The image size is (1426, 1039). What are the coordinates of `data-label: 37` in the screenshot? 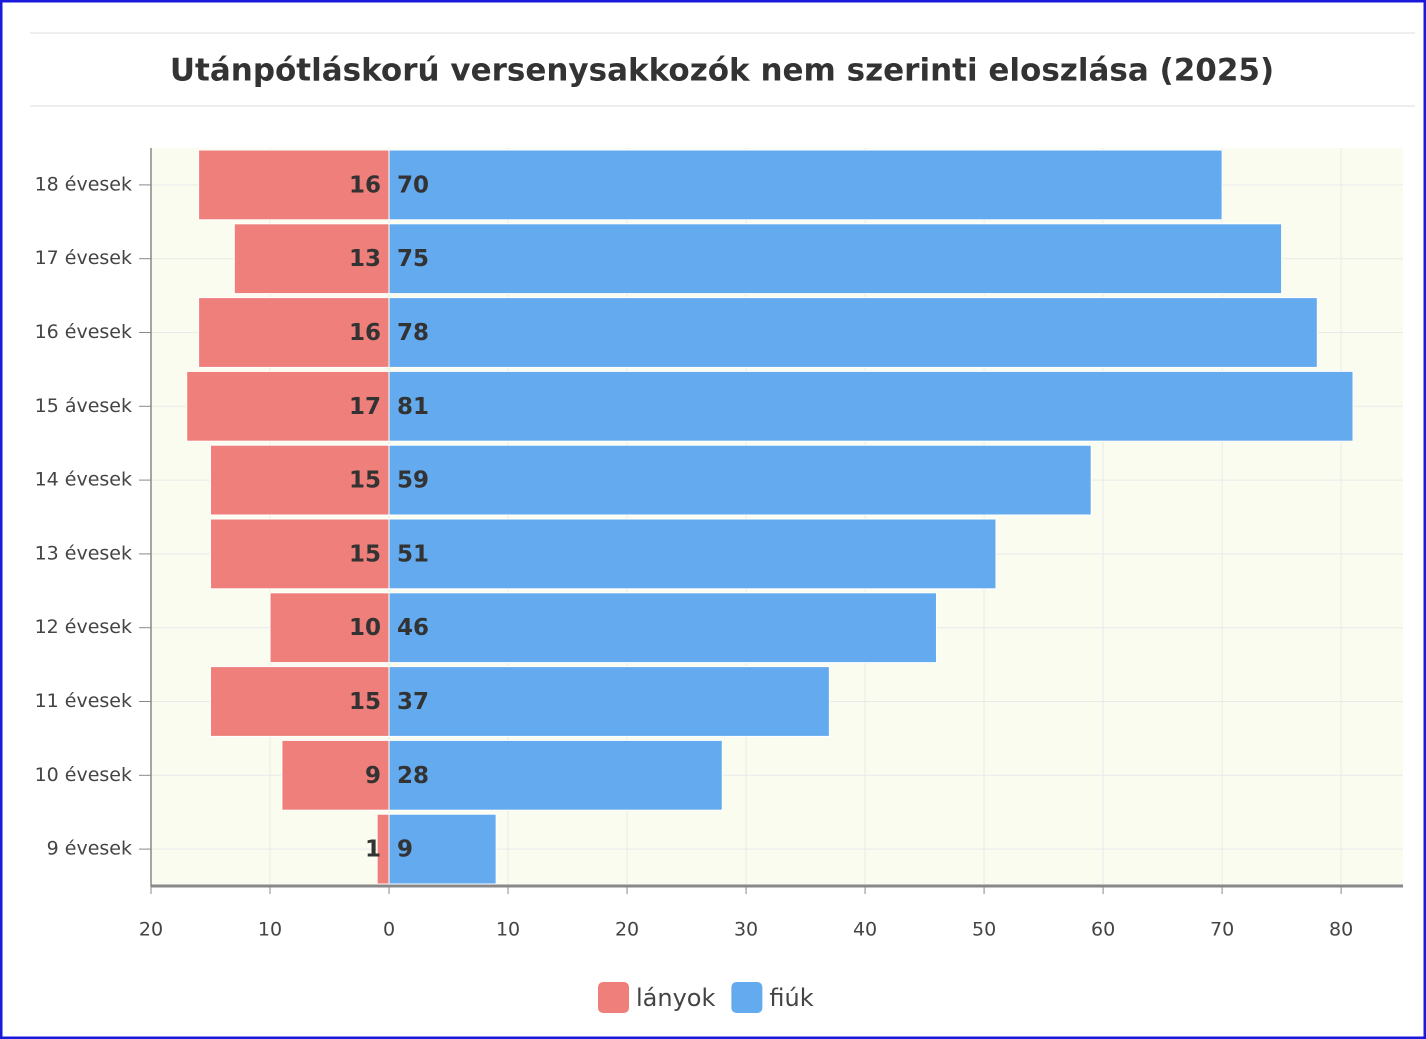 It's located at (413, 702).